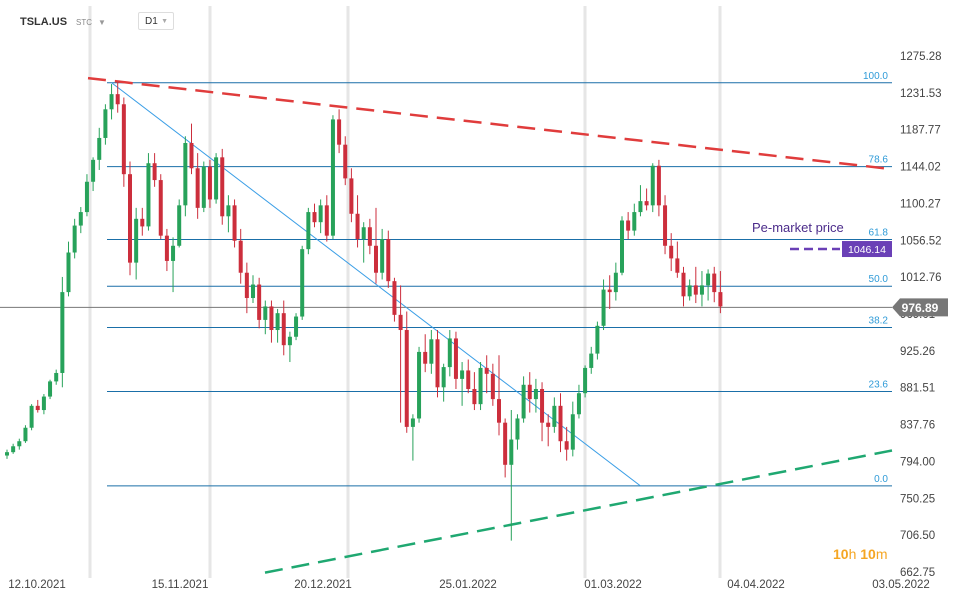 The height and width of the screenshot is (600, 960). I want to click on annotations: Pe-market price, so click(798, 235).